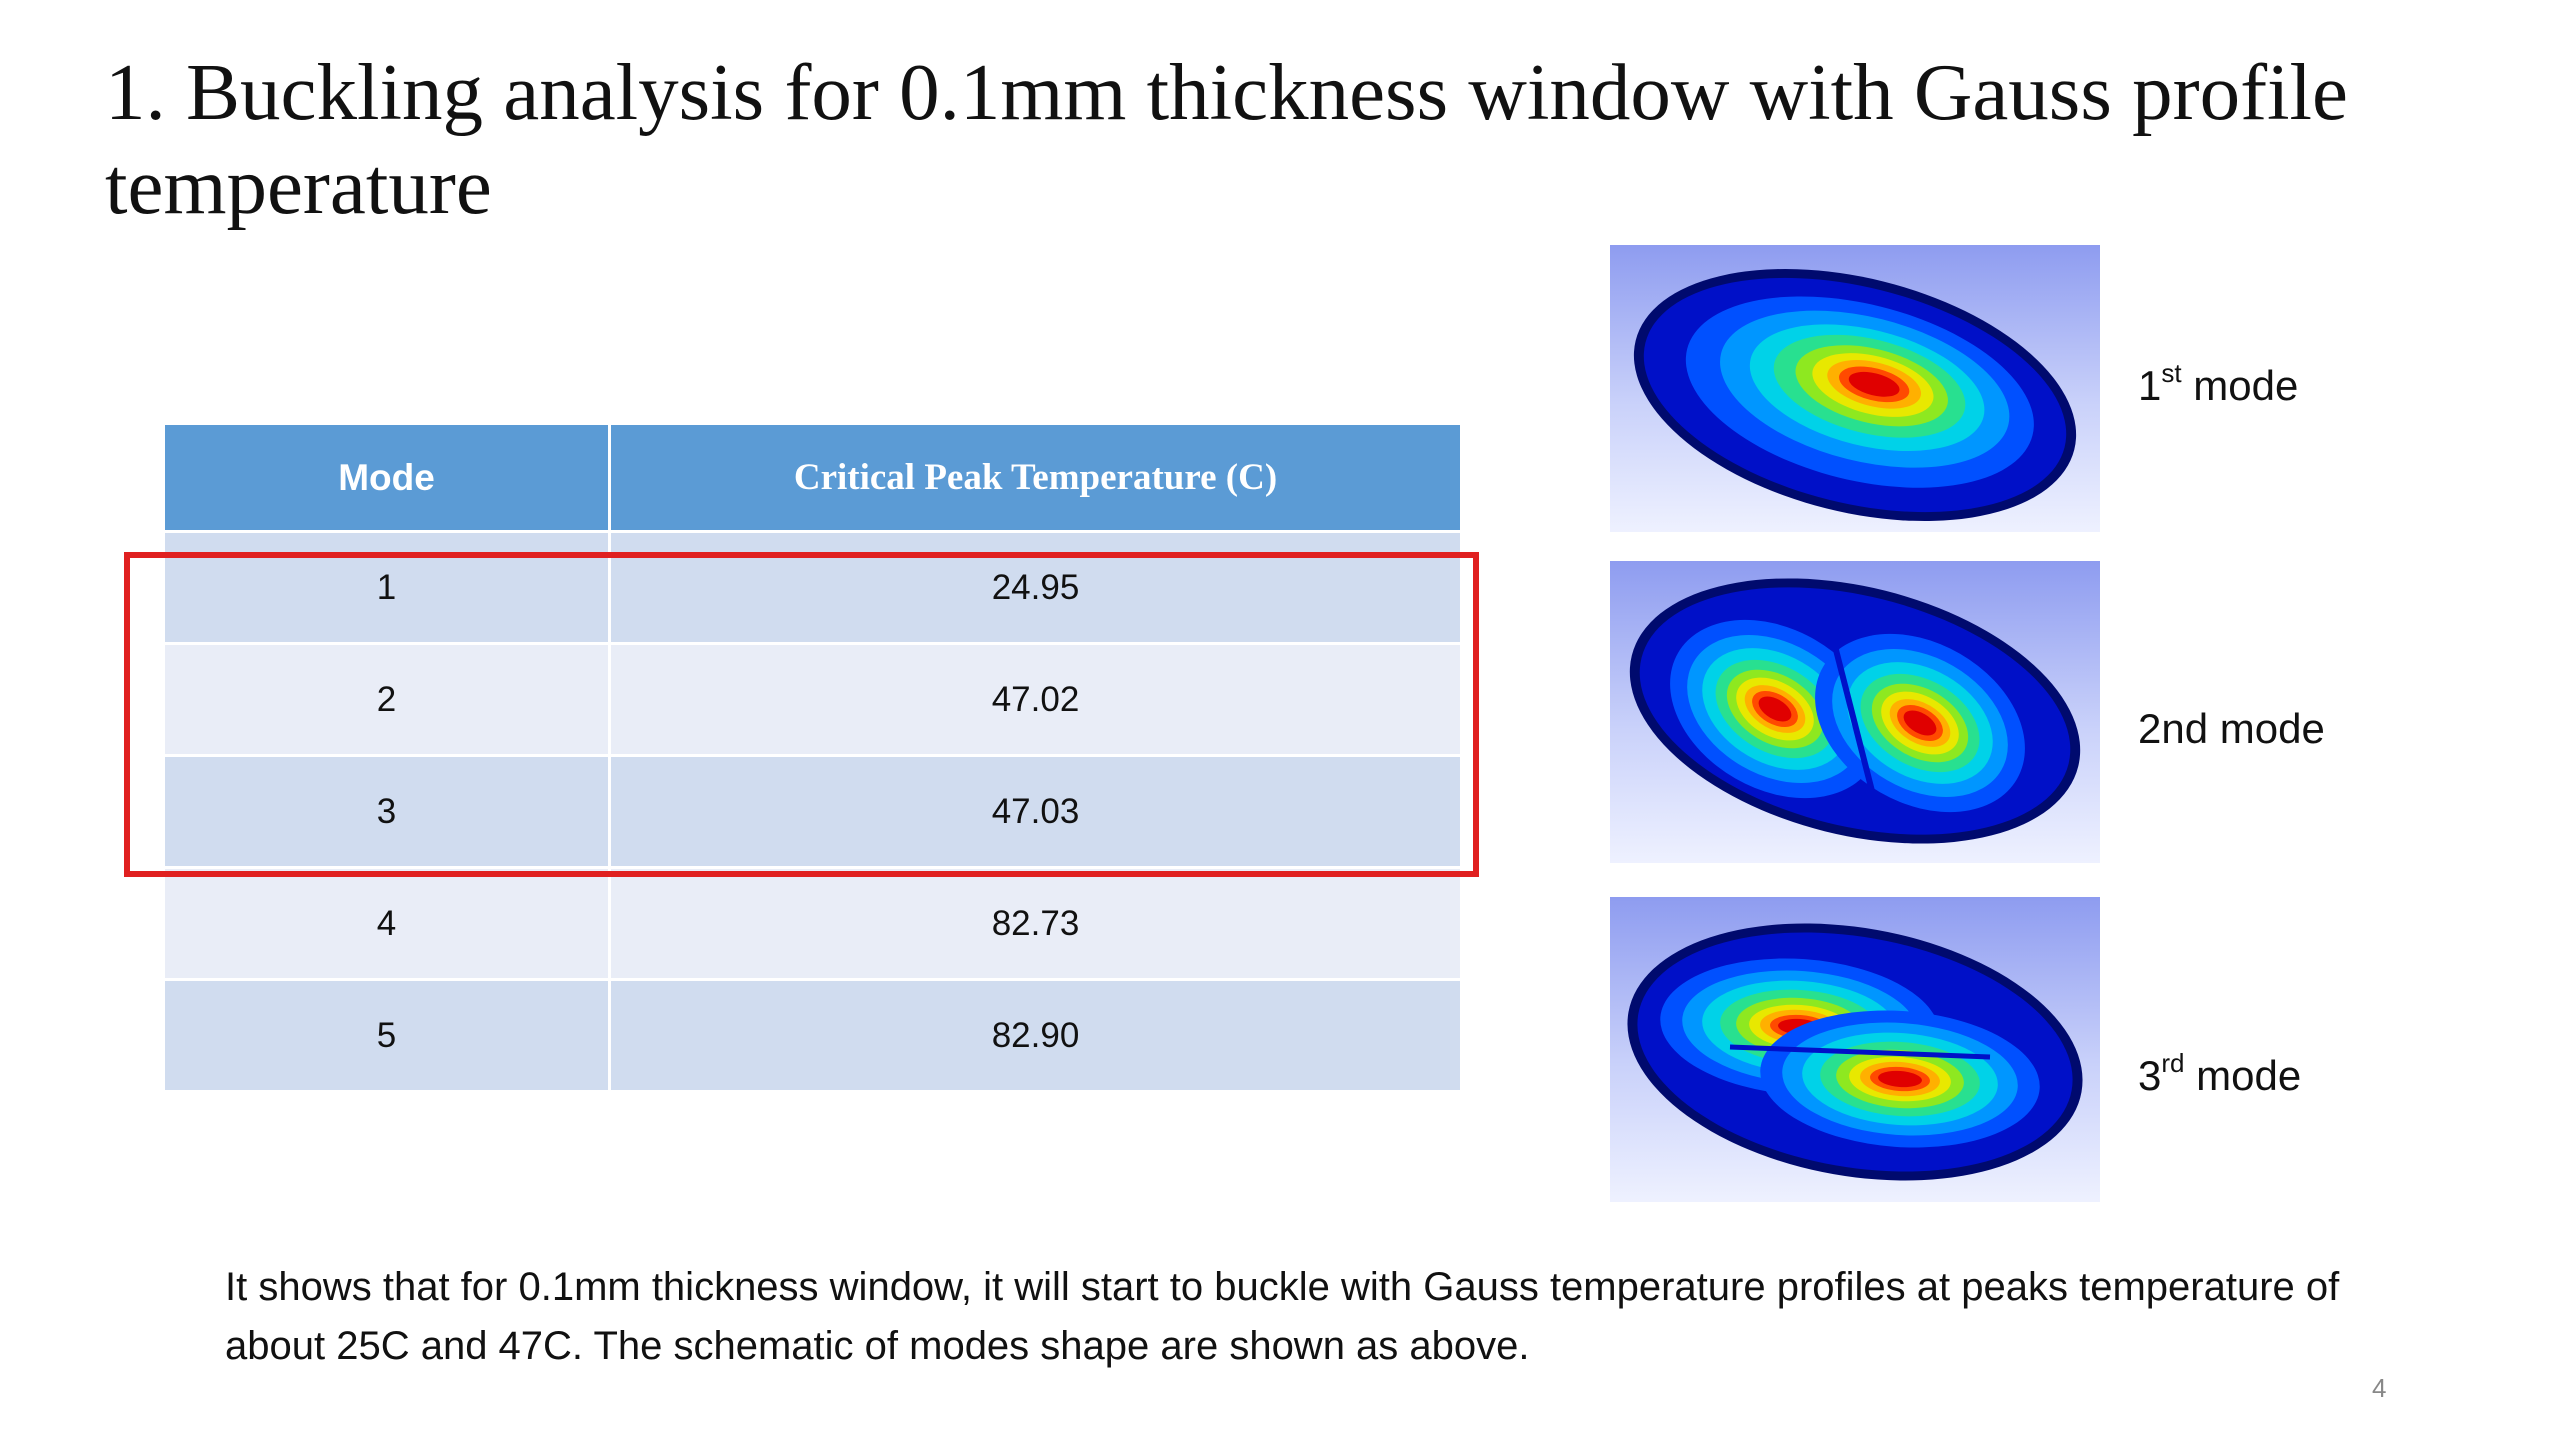 This screenshot has width=2560, height=1440. I want to click on page-number: 4, so click(2379, 1388).